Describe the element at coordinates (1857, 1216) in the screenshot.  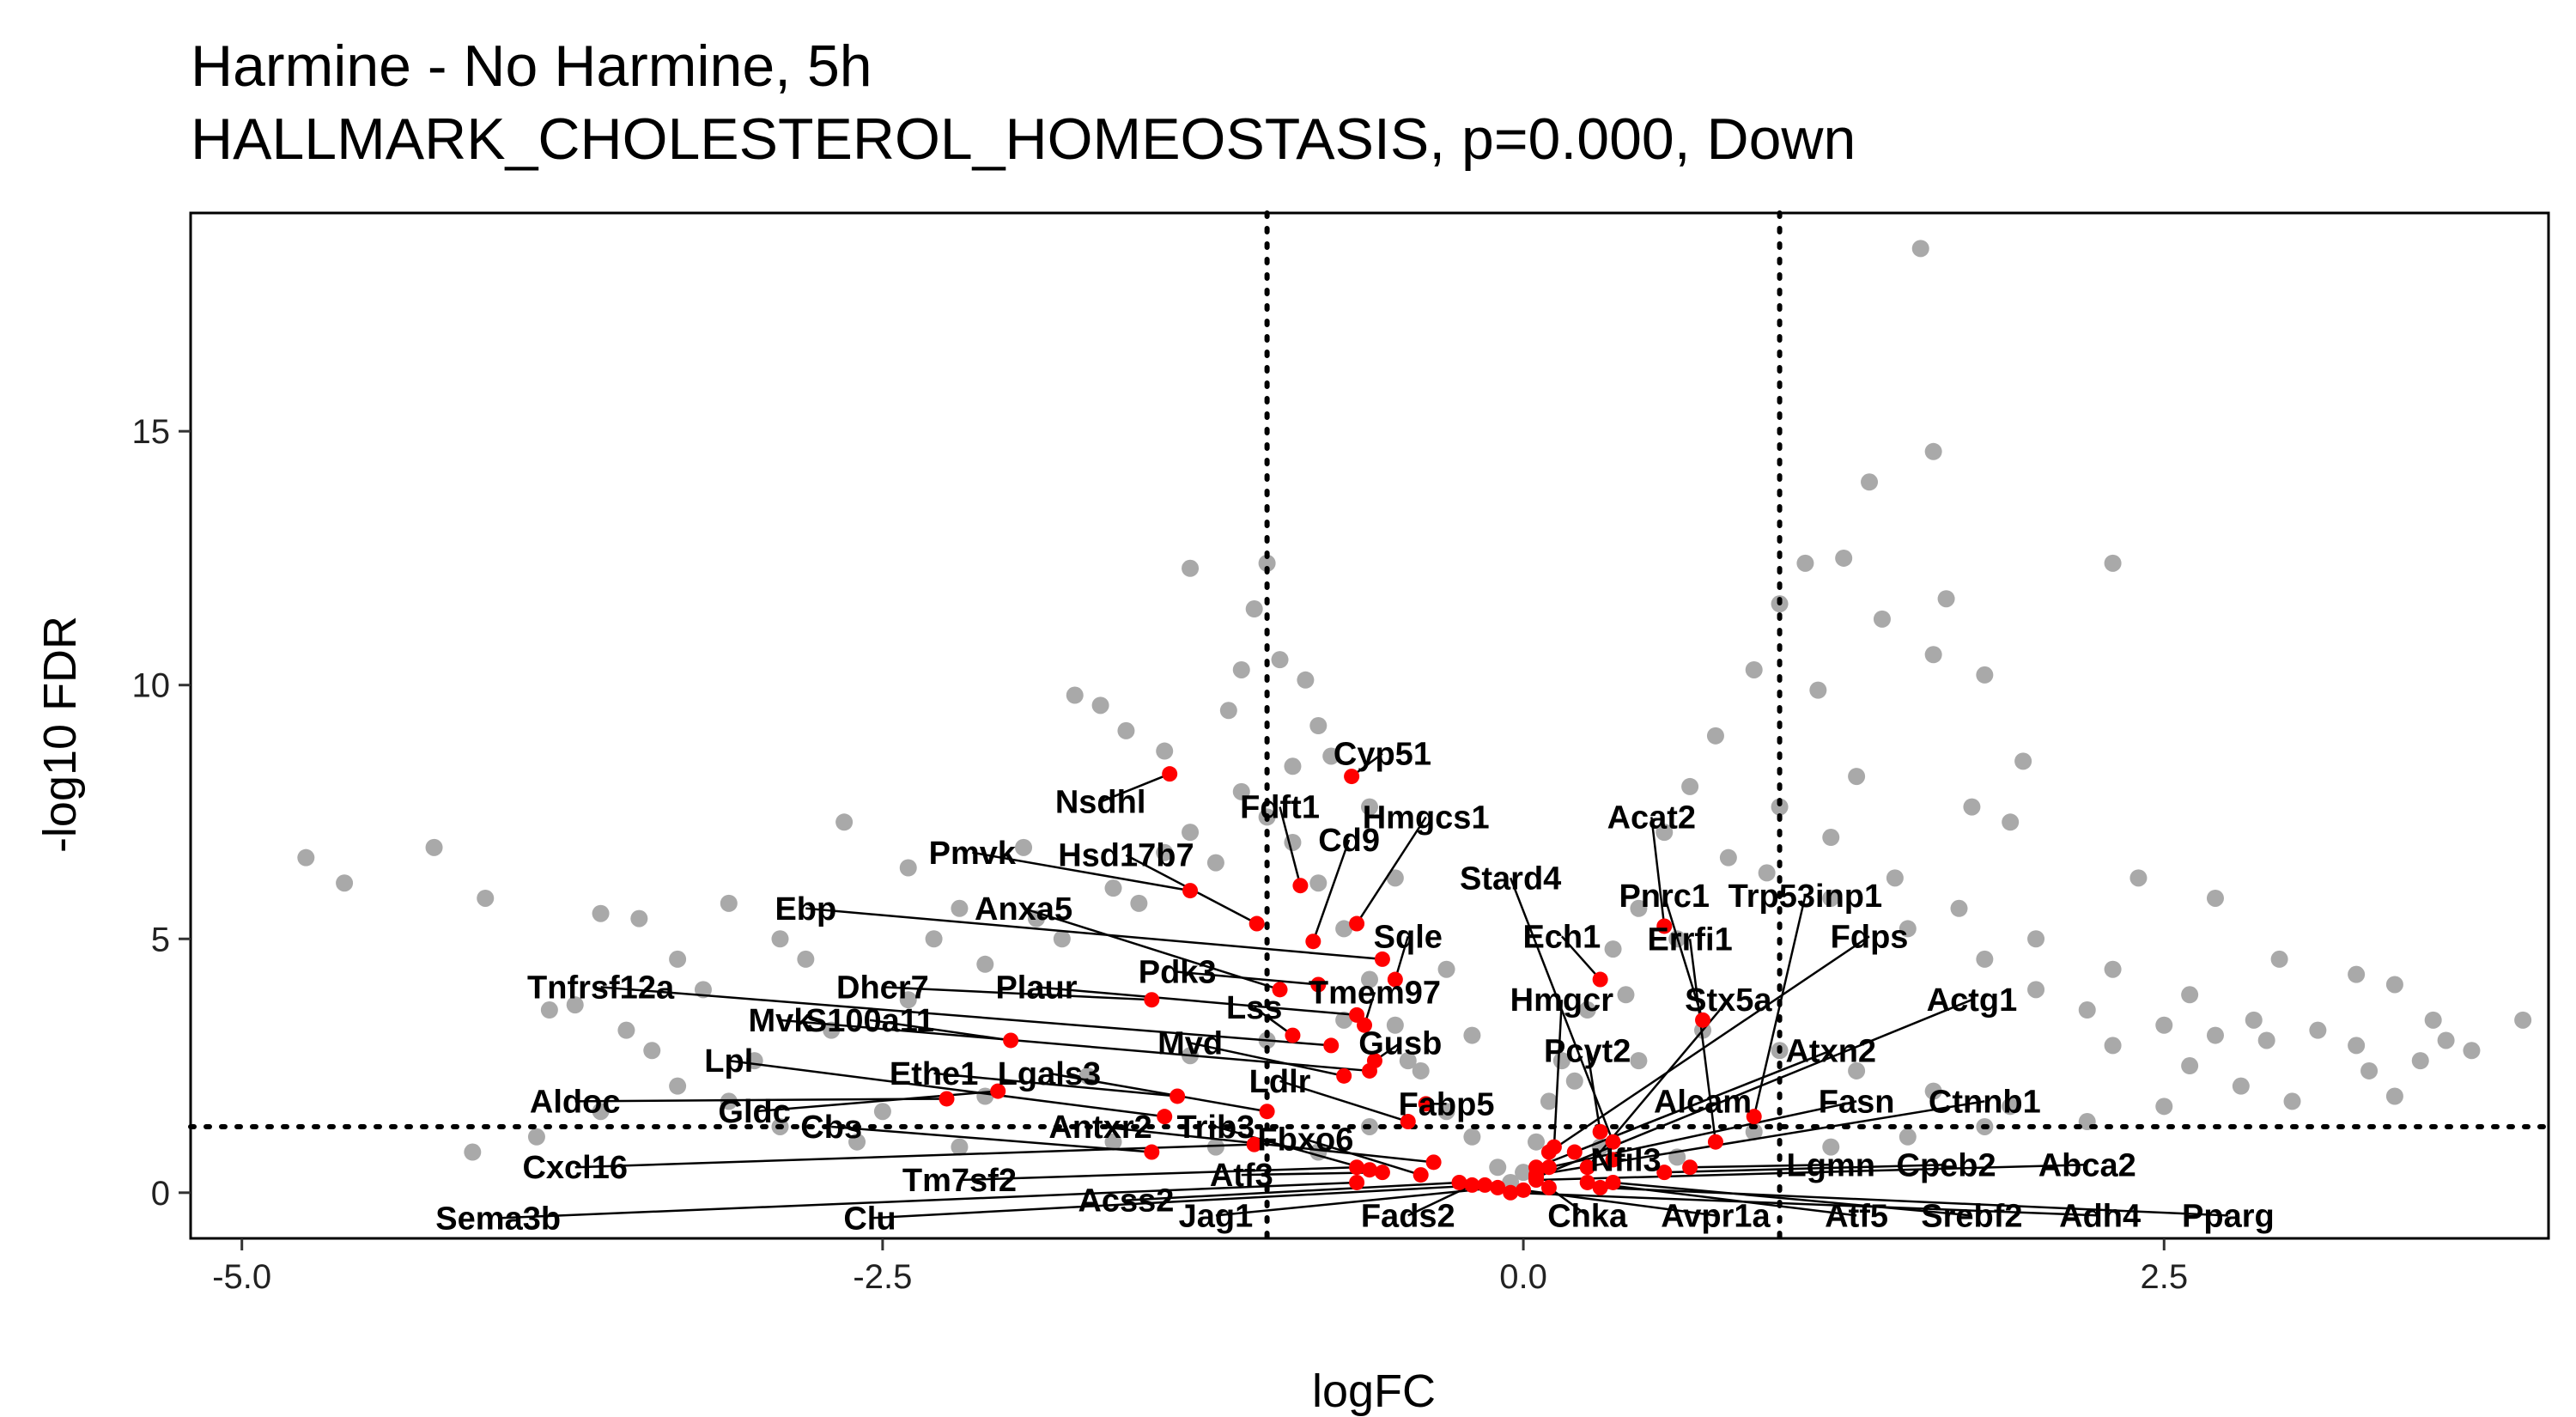
I see `gene-label: Atf5` at that location.